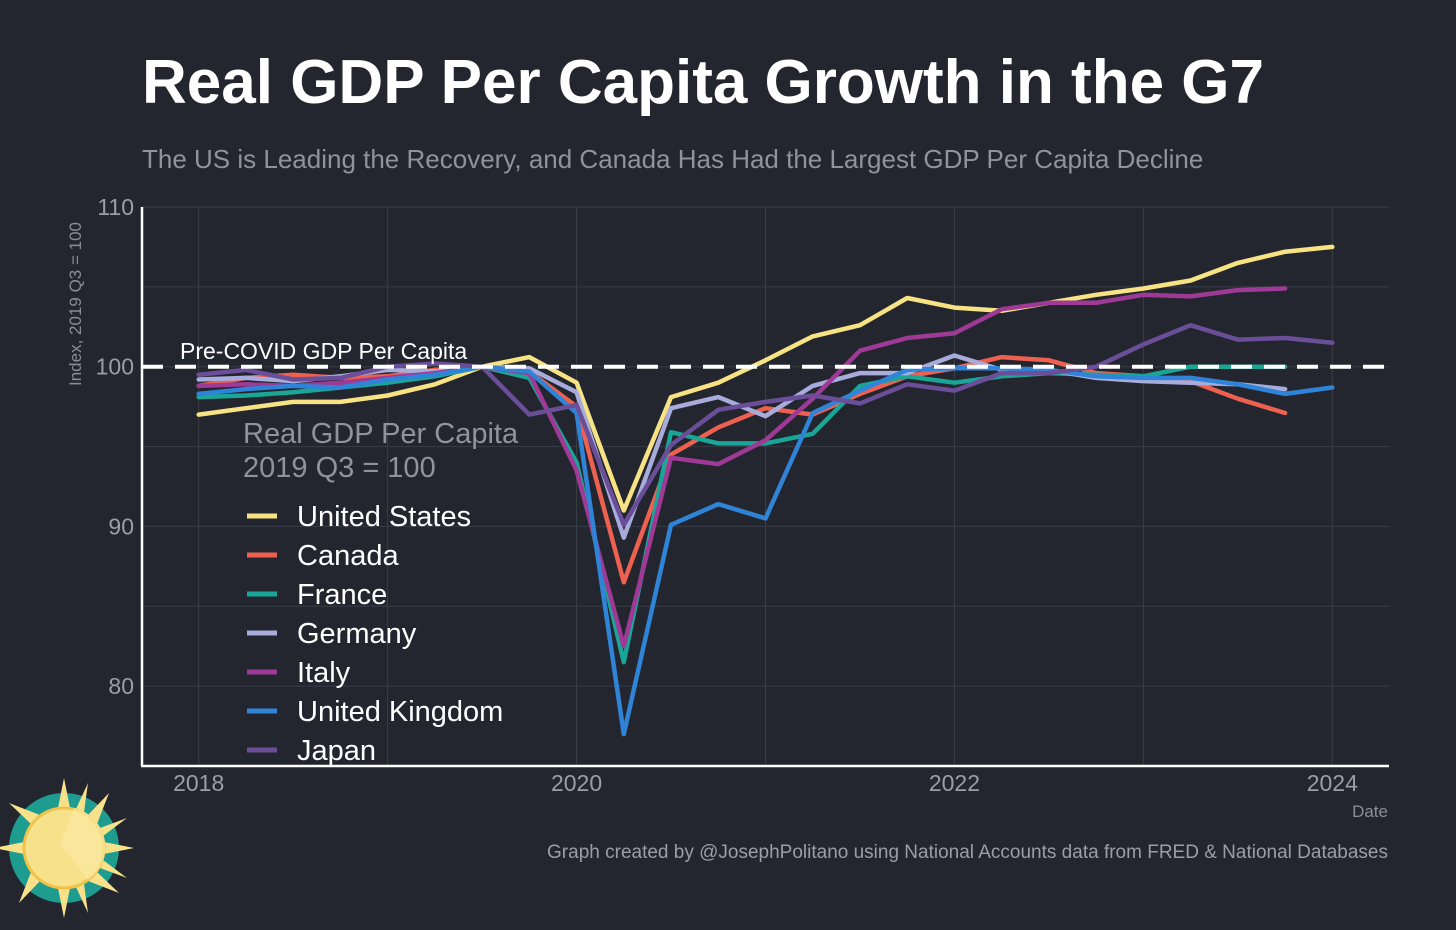 The image size is (1456, 930). I want to click on legend-label-italy: Italy, so click(324, 673).